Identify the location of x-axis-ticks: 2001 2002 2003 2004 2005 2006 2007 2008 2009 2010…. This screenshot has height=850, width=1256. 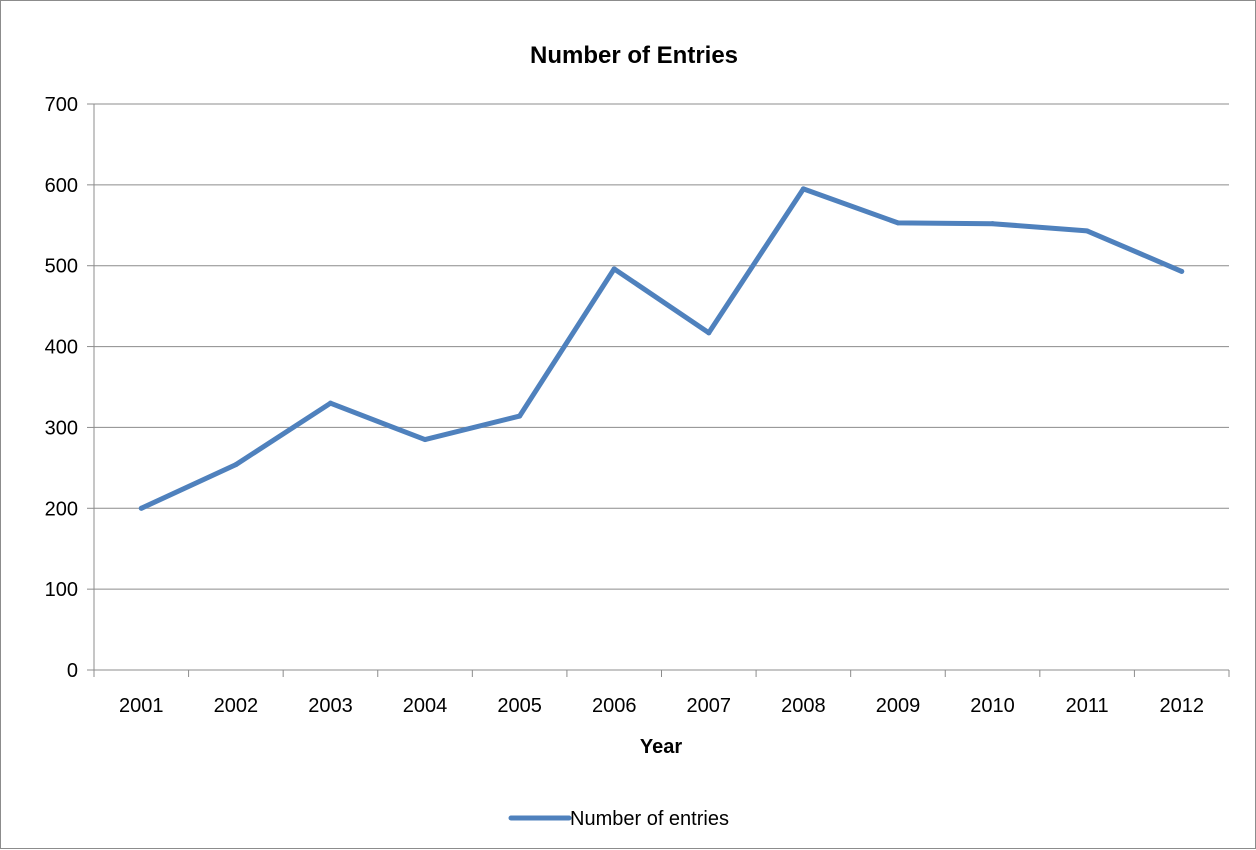
(661, 693).